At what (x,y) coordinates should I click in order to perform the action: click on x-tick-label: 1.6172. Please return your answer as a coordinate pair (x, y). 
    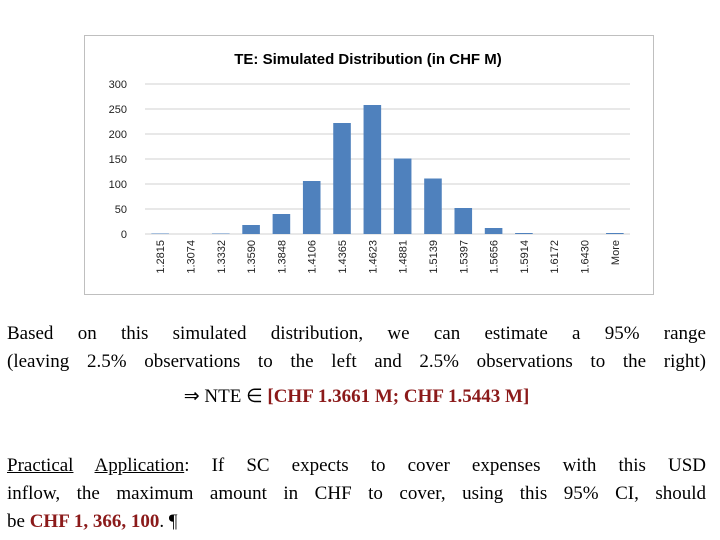
    Looking at the image, I should click on (555, 257).